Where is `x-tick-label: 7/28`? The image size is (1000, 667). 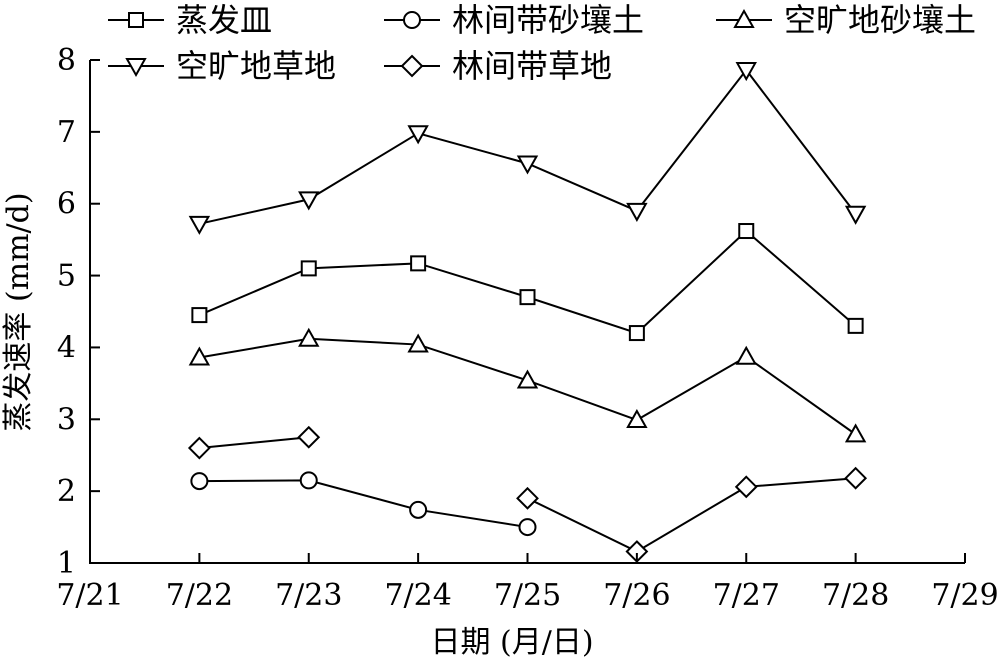 x-tick-label: 7/28 is located at coordinates (855, 595).